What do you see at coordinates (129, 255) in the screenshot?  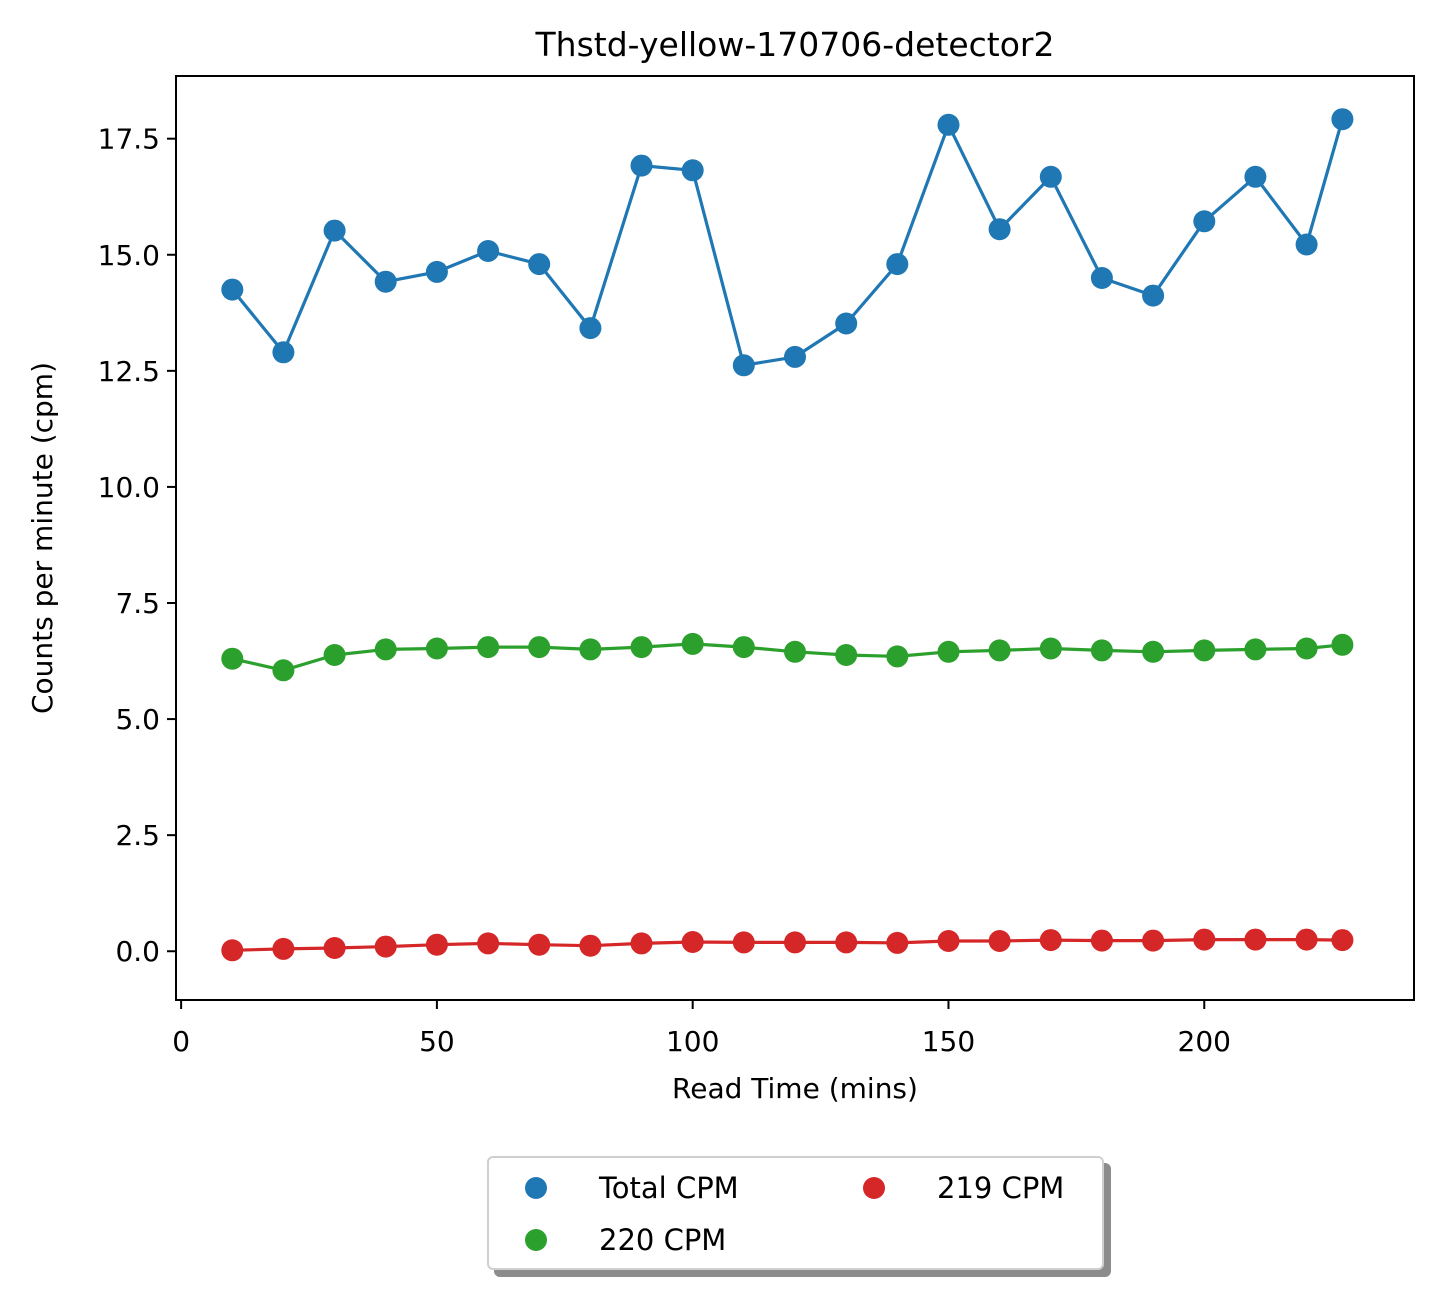 I see `y-tick-label: 15.0` at bounding box center [129, 255].